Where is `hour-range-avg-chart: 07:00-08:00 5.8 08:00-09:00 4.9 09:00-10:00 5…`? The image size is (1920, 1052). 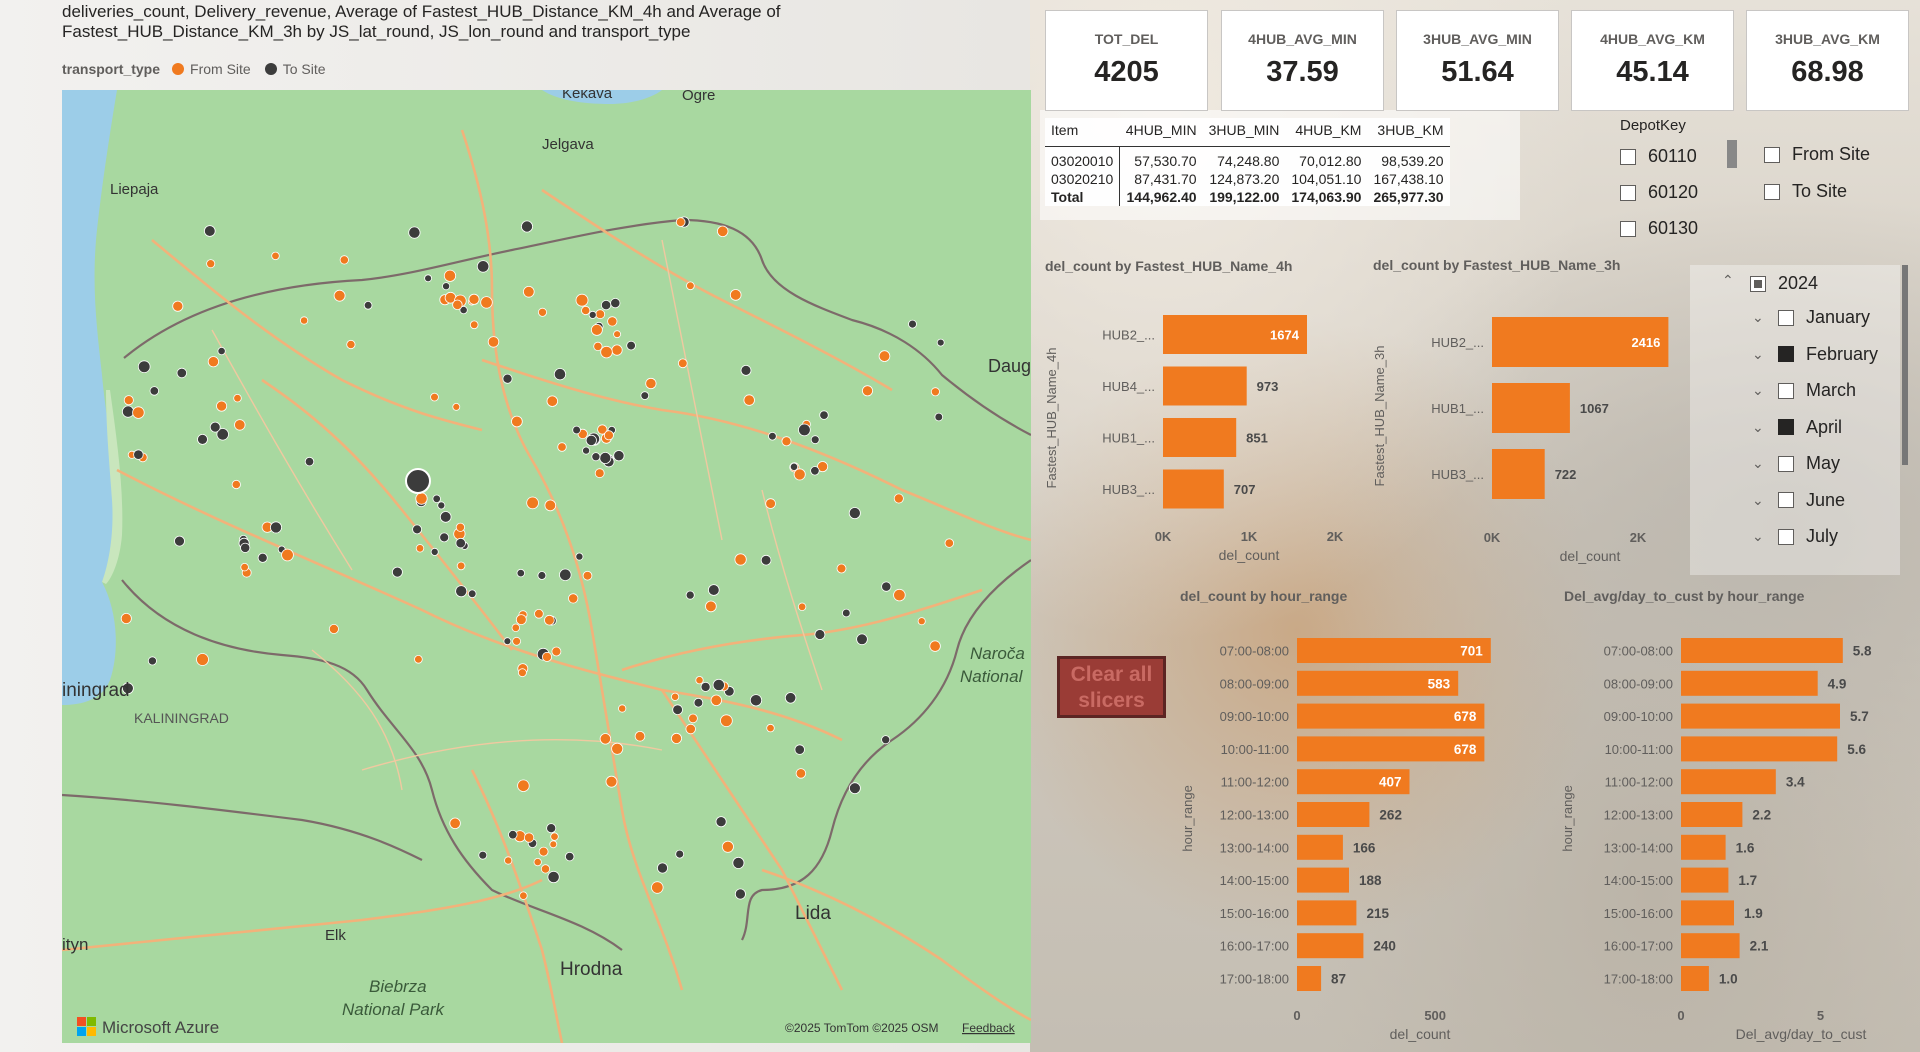
hour-range-avg-chart: 07:00-08:00 5.8 08:00-09:00 4.9 09:00-10:00 5… is located at coordinates (1738, 838).